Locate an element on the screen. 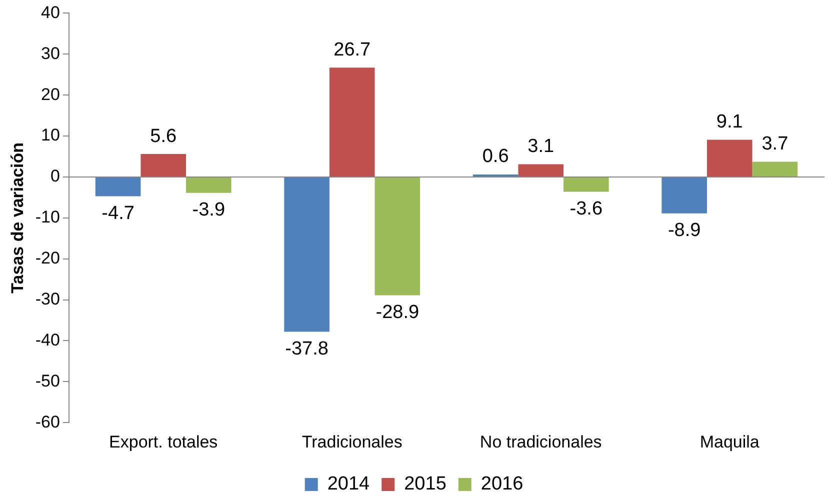  y-tick-label: 20 is located at coordinates (50, 94).